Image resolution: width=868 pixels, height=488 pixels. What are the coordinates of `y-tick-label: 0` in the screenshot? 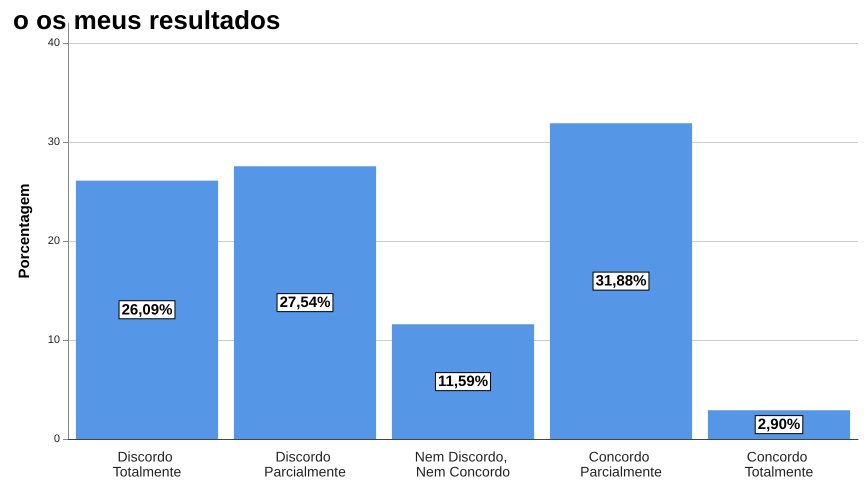 It's located at (57, 439).